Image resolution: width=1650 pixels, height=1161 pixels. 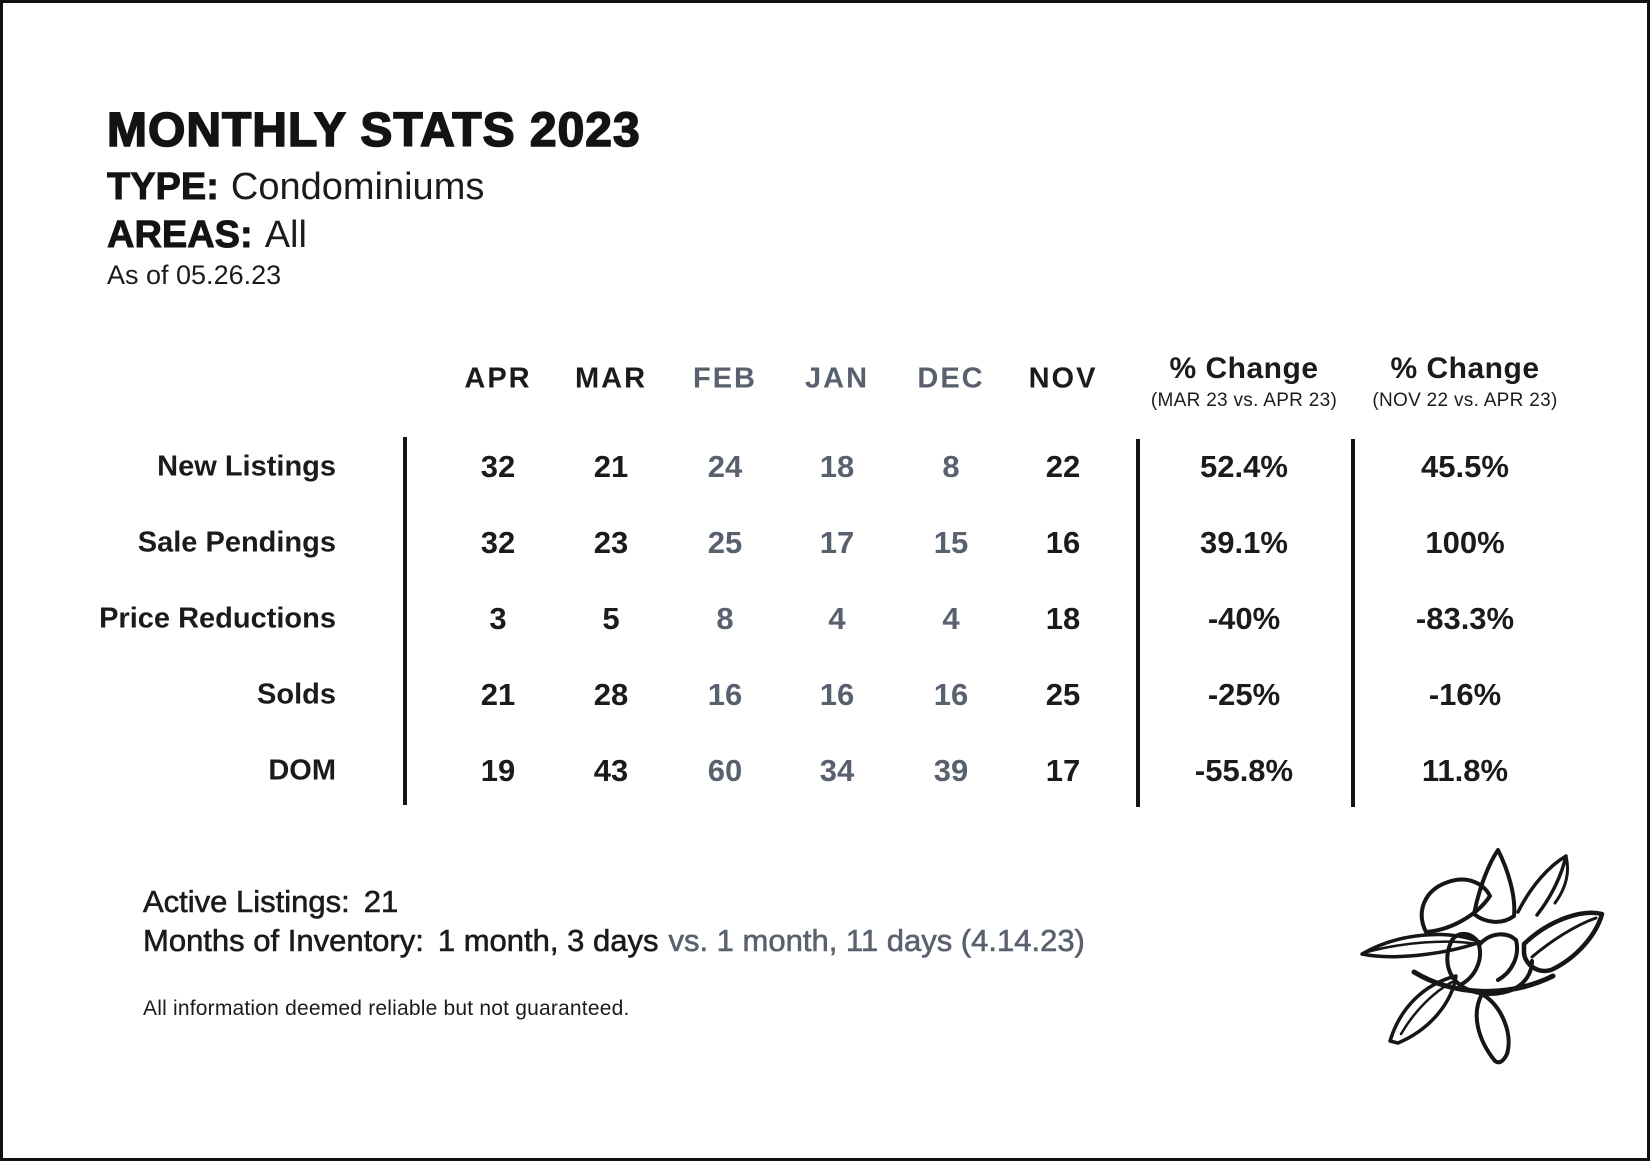 What do you see at coordinates (1465, 542) in the screenshot?
I see `change-value-sale-pendings-2: 100%` at bounding box center [1465, 542].